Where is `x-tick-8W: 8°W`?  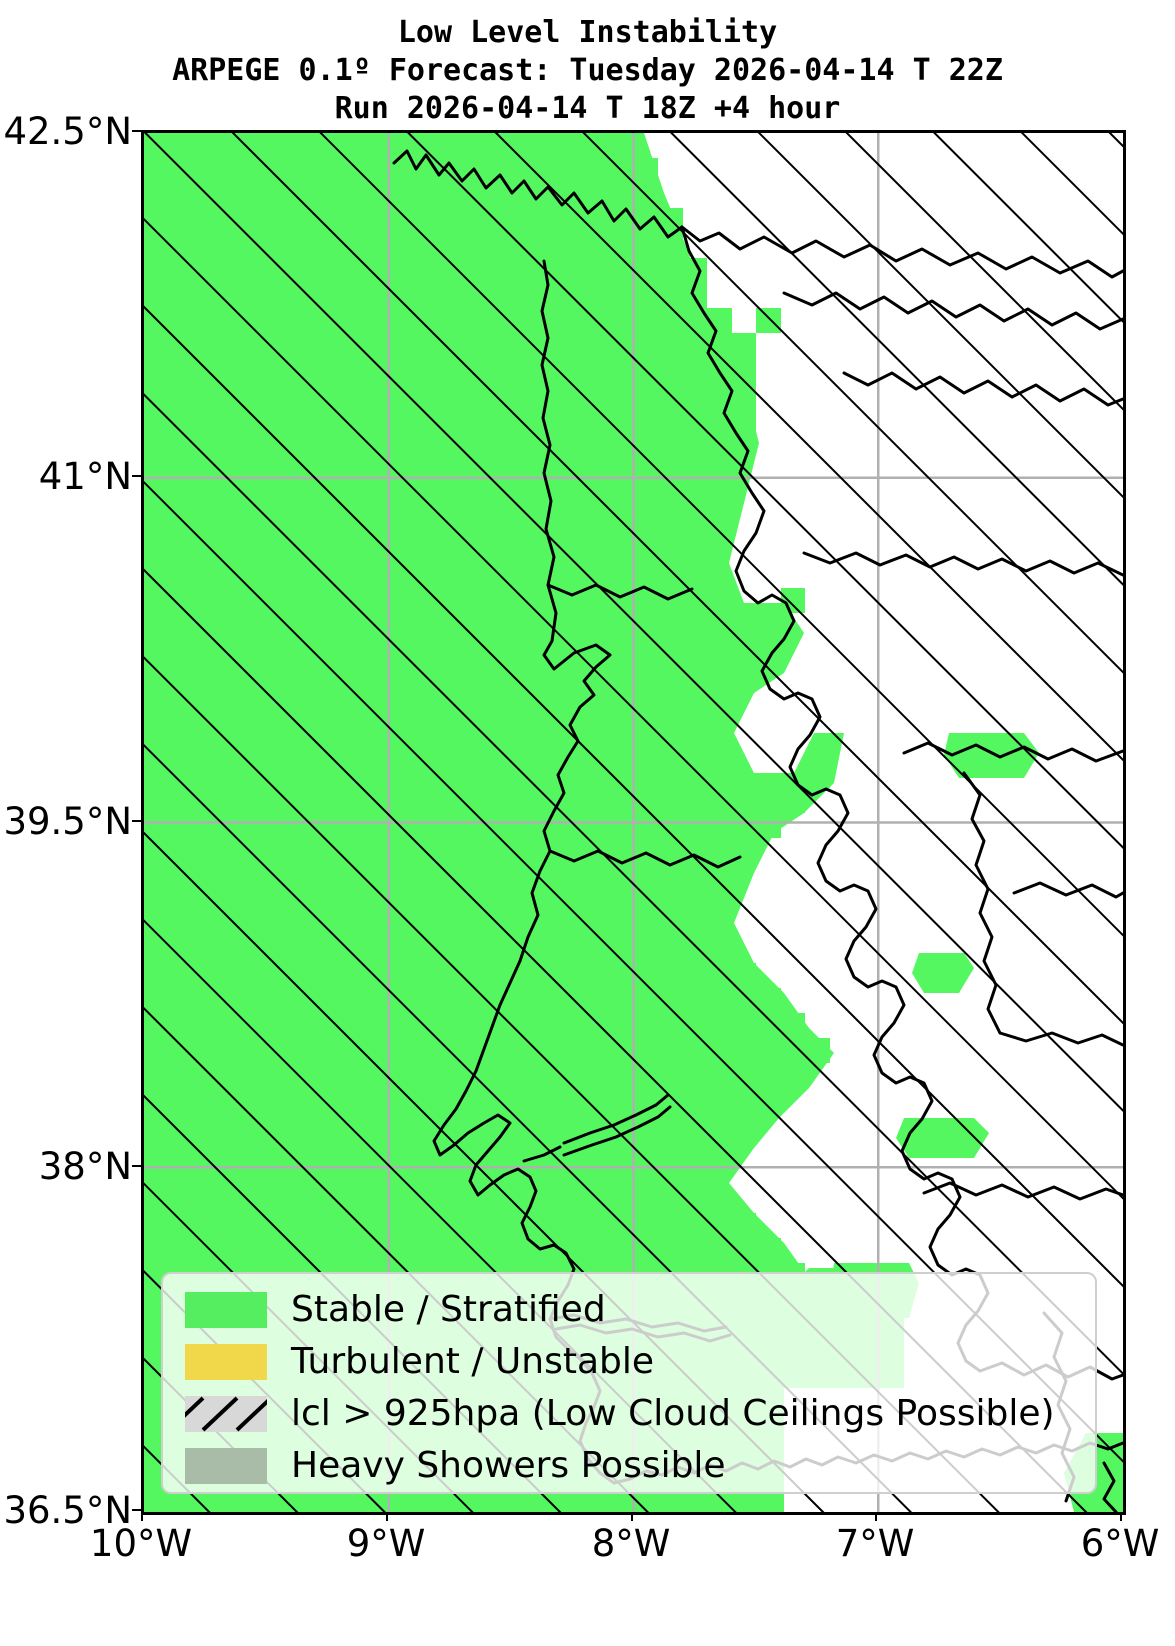
x-tick-8W: 8°W is located at coordinates (631, 1543).